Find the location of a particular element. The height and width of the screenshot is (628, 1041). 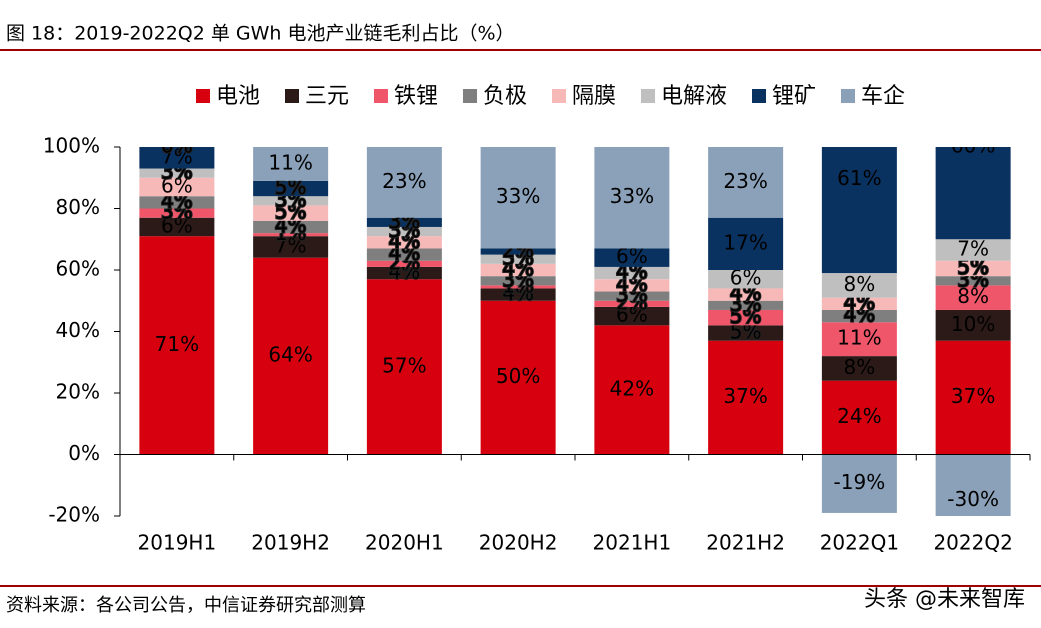

y-tick-label: 40% is located at coordinates (78, 330).